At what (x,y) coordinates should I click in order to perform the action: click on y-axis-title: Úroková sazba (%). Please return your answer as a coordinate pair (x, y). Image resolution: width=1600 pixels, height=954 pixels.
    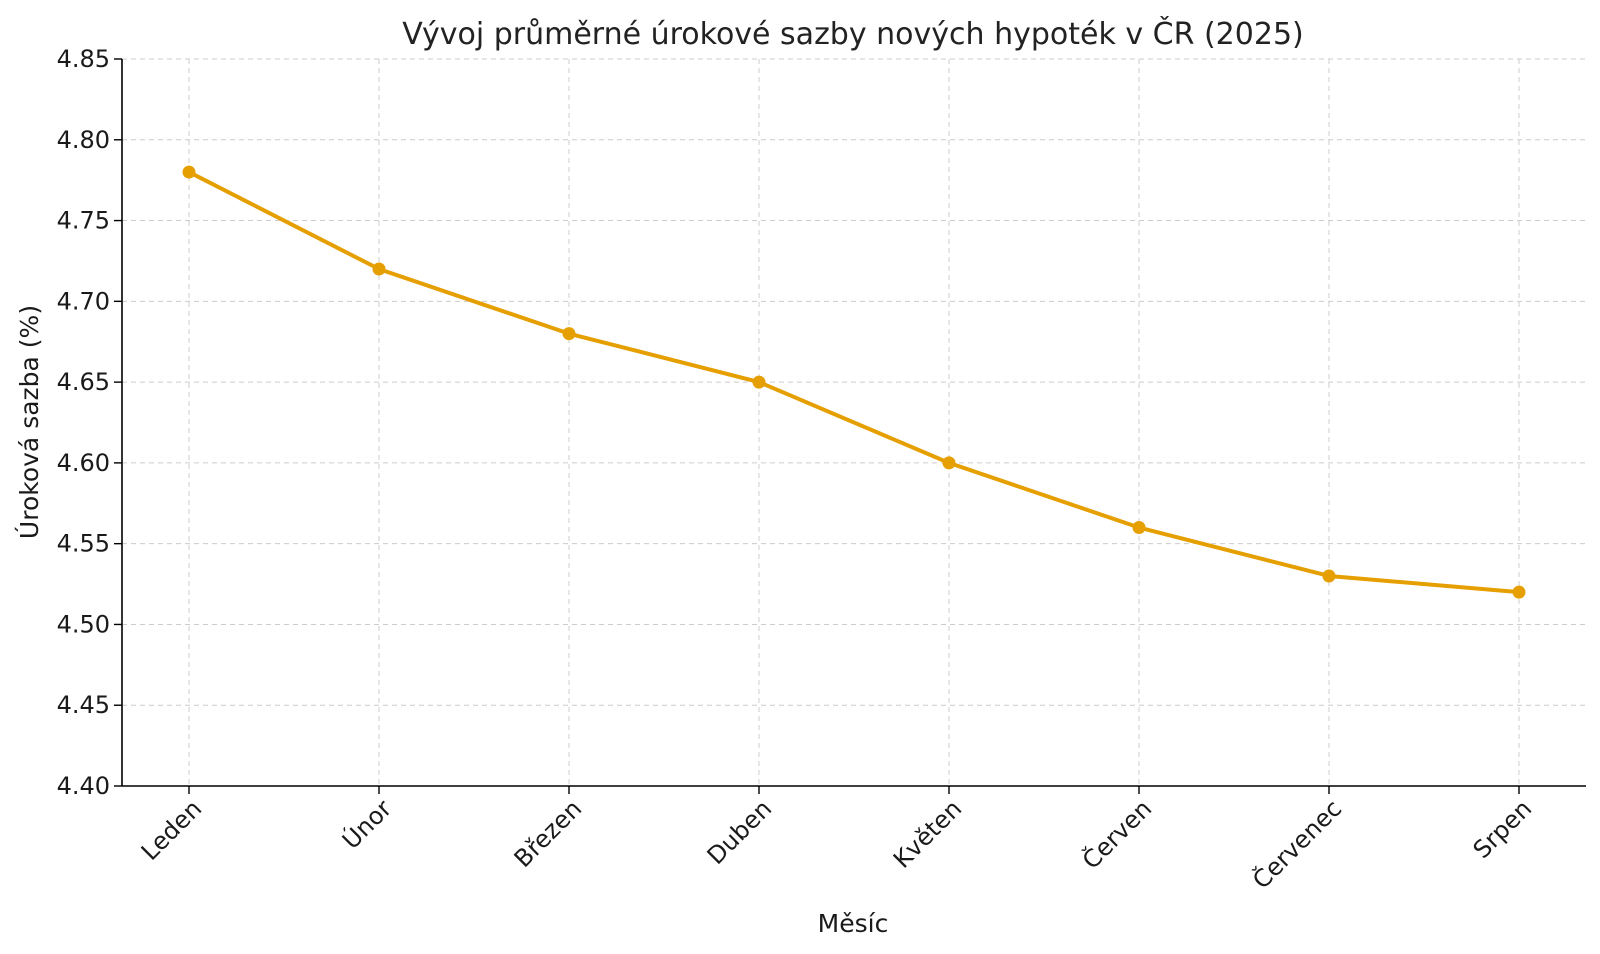
    Looking at the image, I should click on (29, 422).